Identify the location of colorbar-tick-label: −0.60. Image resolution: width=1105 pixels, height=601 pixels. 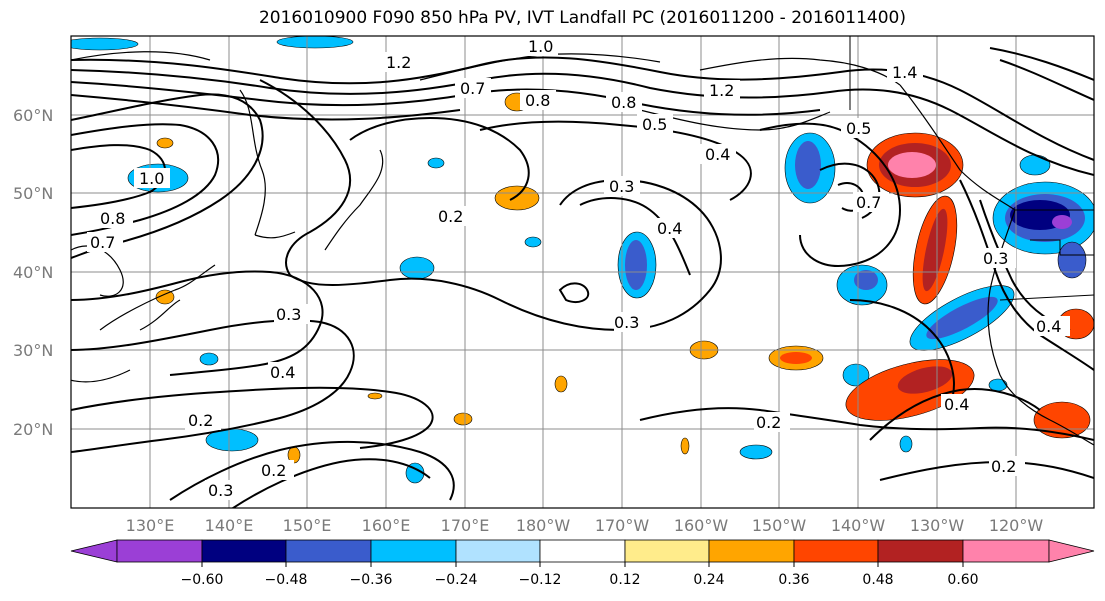
(202, 580).